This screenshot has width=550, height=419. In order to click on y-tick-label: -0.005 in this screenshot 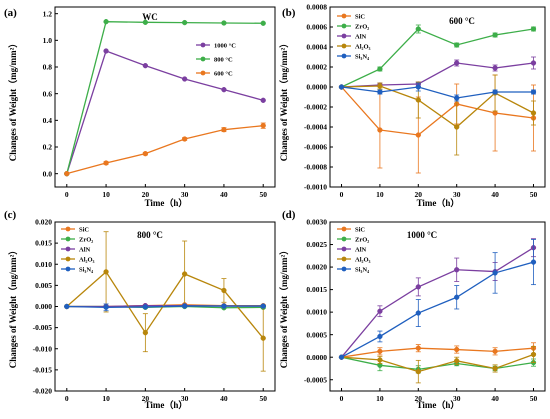, I will do `click(43, 327)`.